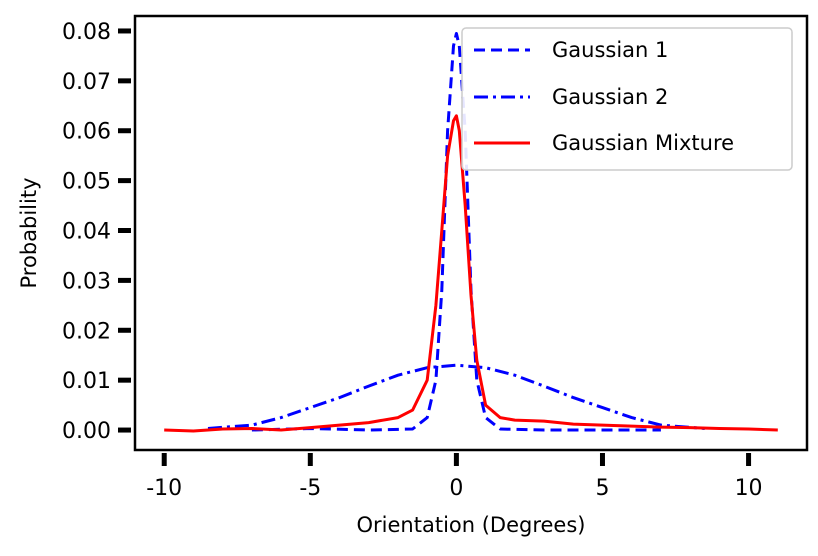 Image resolution: width=818 pixels, height=556 pixels. Describe the element at coordinates (749, 488) in the screenshot. I see `x-tick-label: 10` at that location.